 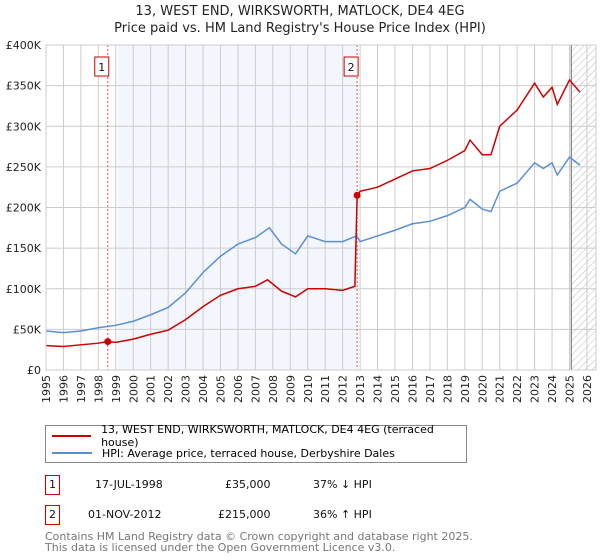 I want to click on sale-hpi: 37% ↓ HPI, so click(x=342, y=484).